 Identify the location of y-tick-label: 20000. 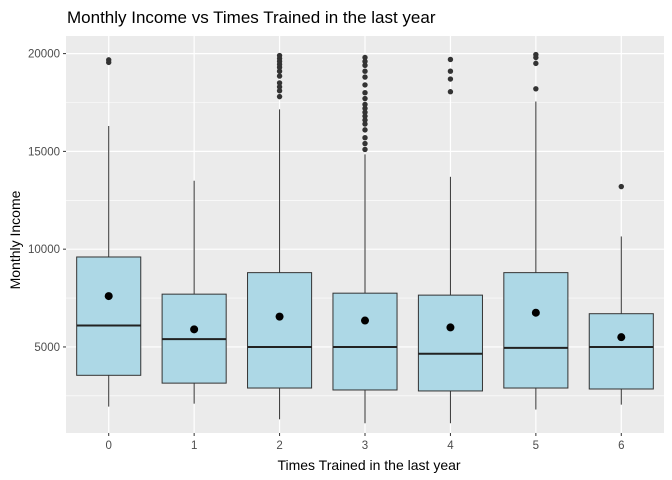
(44, 55).